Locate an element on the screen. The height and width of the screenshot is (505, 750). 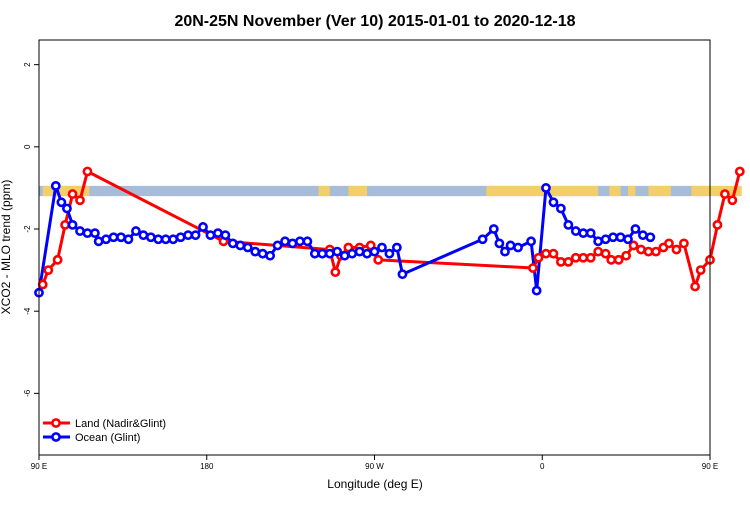
x-tick-label: 180 is located at coordinates (207, 466).